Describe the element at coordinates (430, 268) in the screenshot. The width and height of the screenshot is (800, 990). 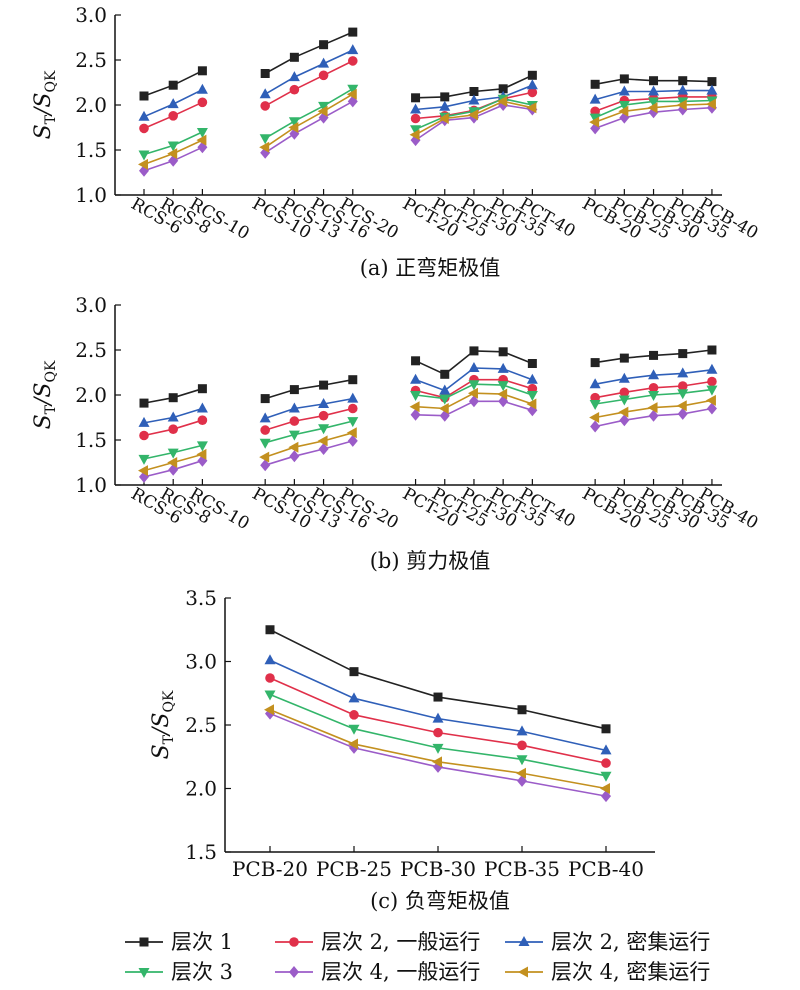
I see `panel-caption: (a) 正弯矩极值` at that location.